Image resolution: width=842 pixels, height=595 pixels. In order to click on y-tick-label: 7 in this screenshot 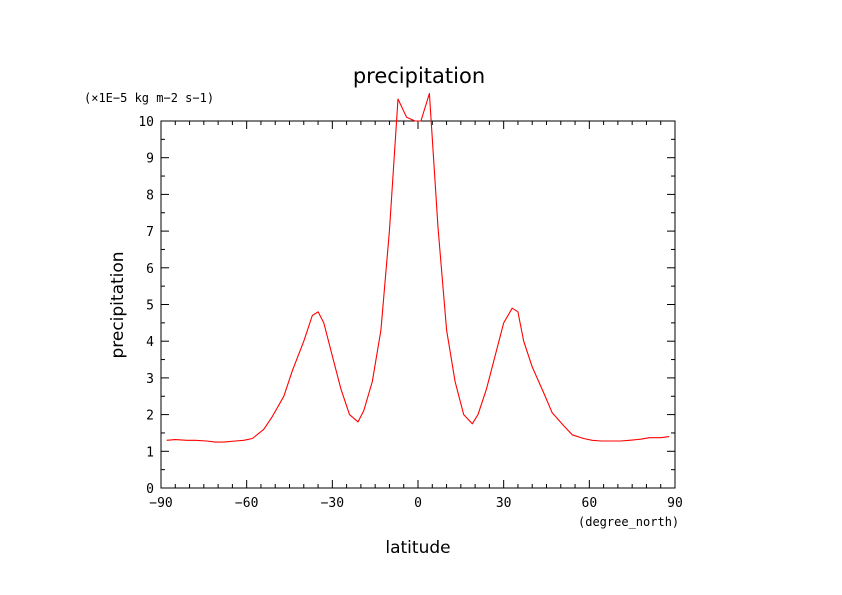, I will do `click(150, 232)`.